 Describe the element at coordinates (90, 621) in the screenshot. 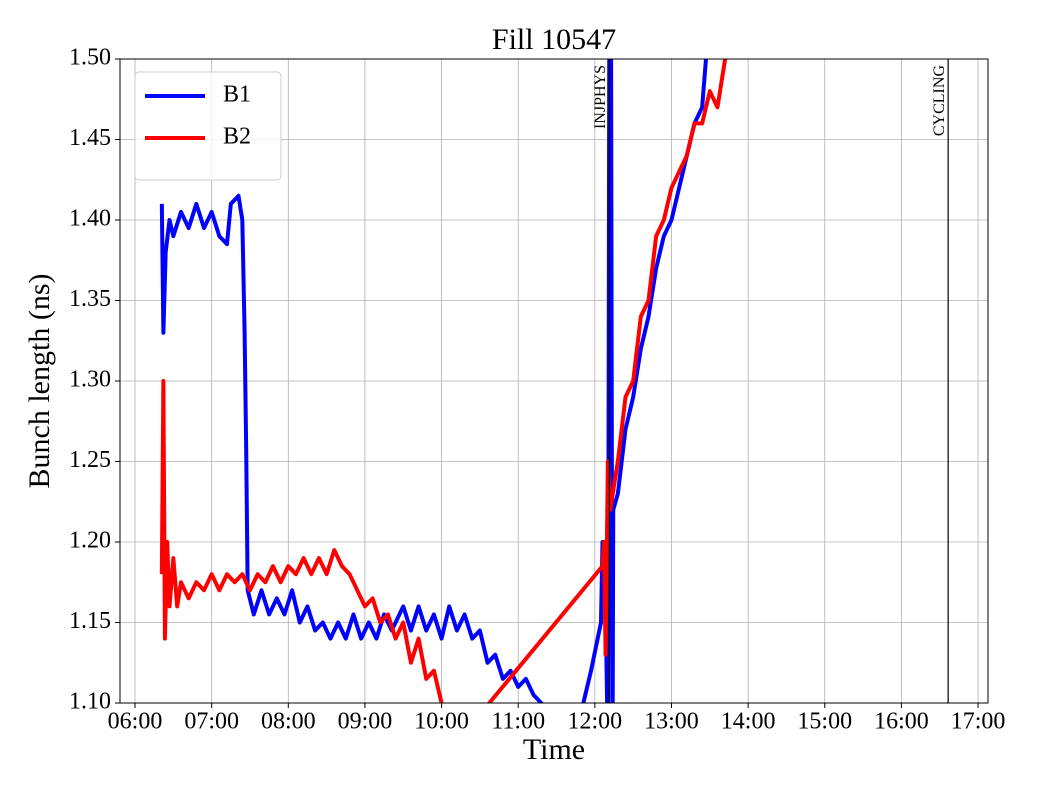

I see `y-tick-label: 1.15` at that location.